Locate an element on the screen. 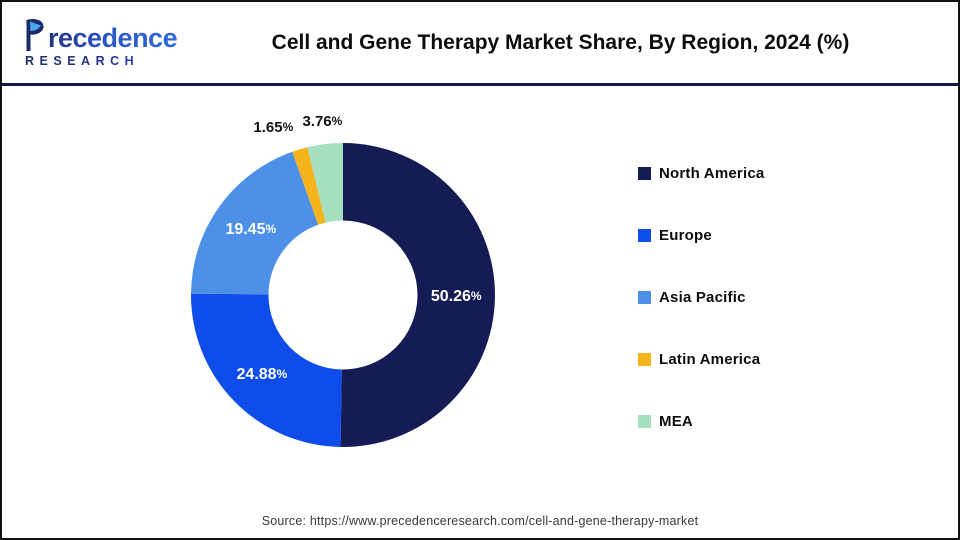 The height and width of the screenshot is (540, 960). slice-label-asia-pacific: 19.45% is located at coordinates (250, 229).